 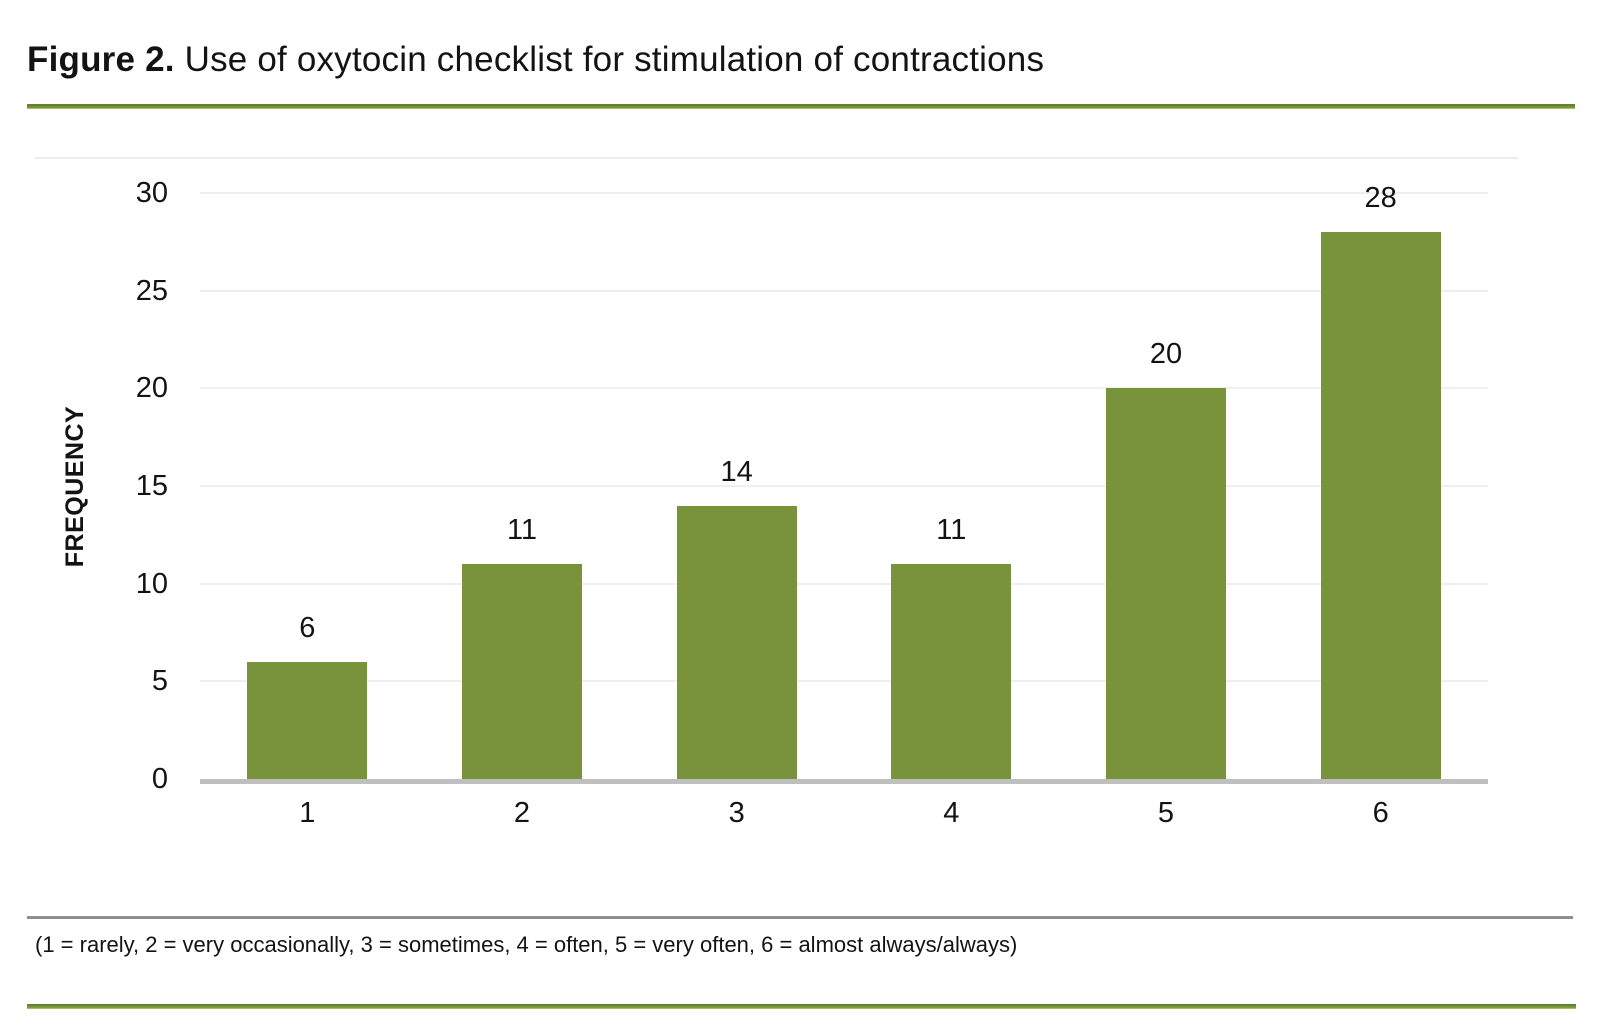 What do you see at coordinates (736, 471) in the screenshot?
I see `bar-value-label: 14` at bounding box center [736, 471].